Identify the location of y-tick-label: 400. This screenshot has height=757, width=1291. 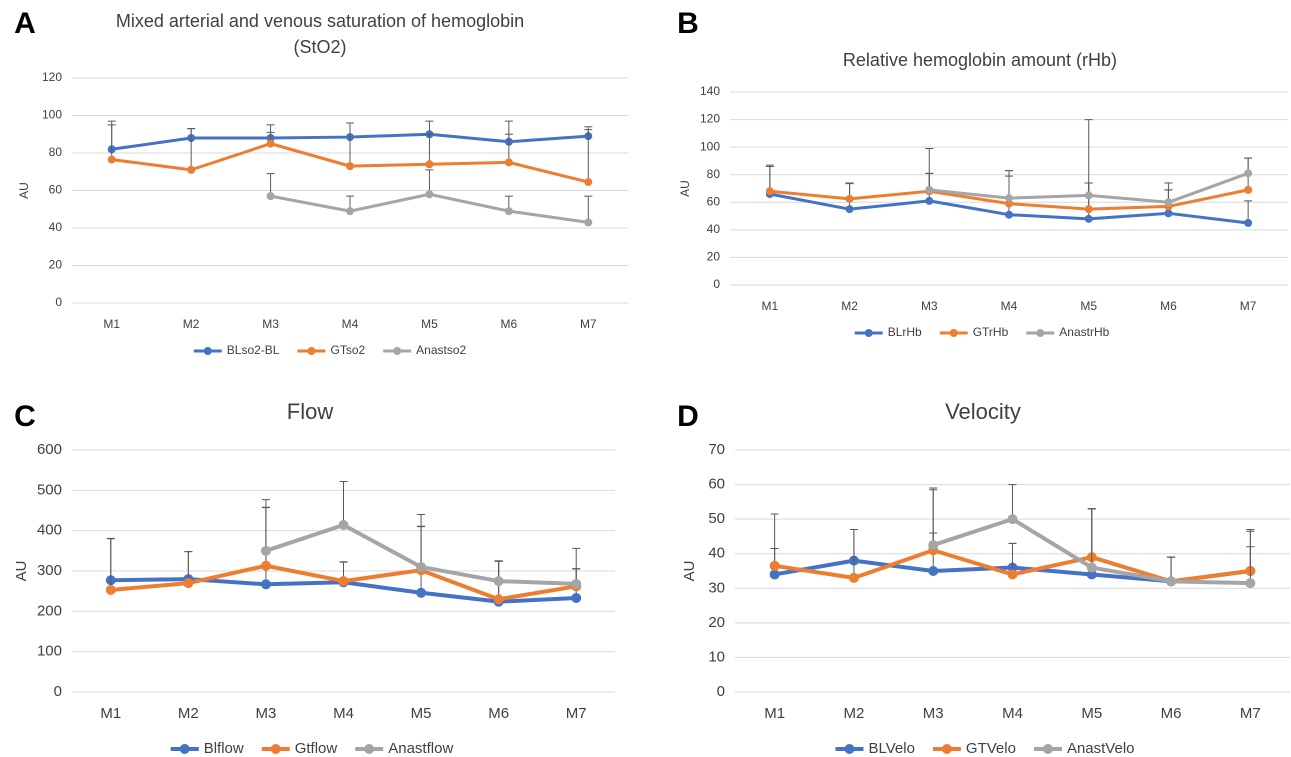
(49, 530).